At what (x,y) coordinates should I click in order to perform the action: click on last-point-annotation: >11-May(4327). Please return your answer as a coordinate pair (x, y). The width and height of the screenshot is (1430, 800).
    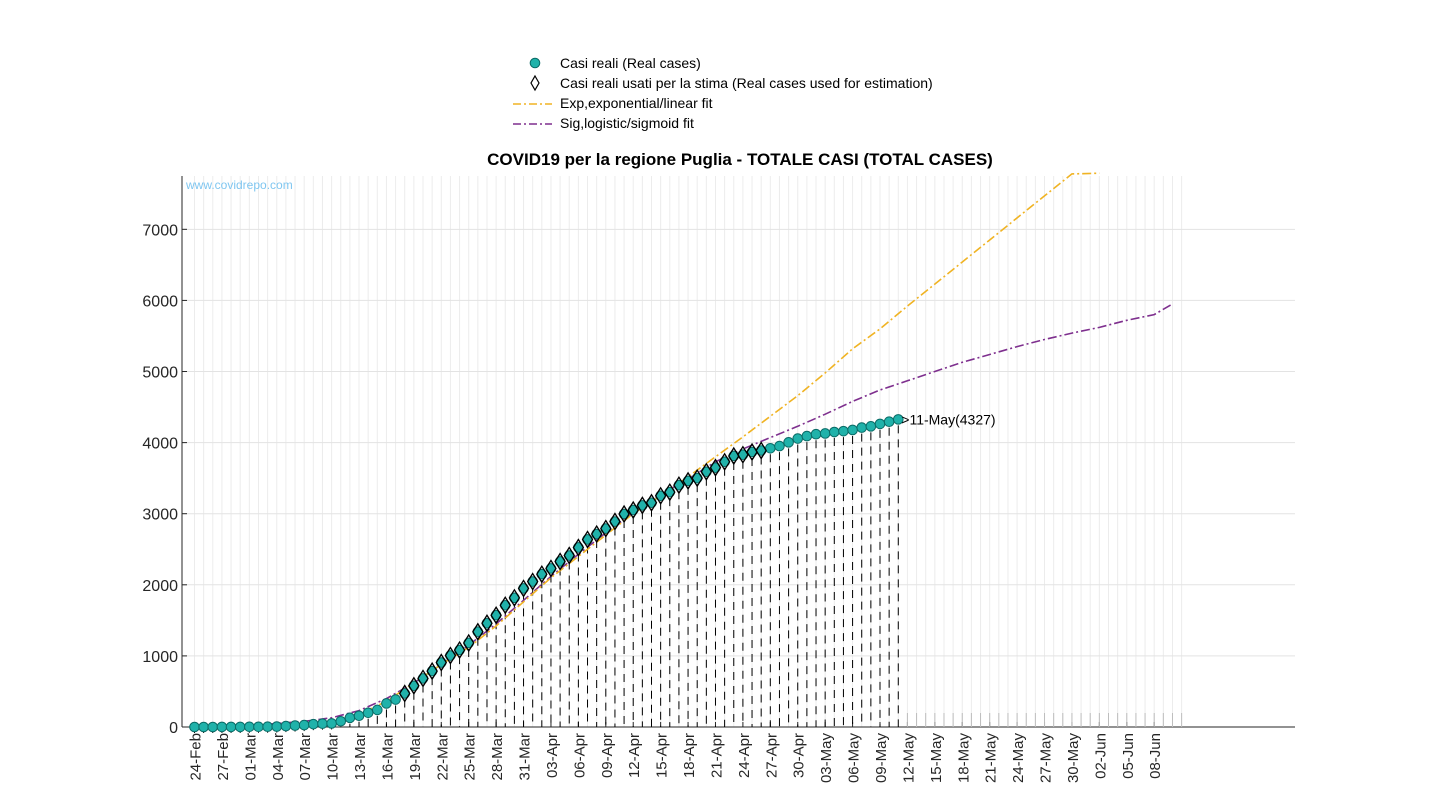
    Looking at the image, I should click on (948, 419).